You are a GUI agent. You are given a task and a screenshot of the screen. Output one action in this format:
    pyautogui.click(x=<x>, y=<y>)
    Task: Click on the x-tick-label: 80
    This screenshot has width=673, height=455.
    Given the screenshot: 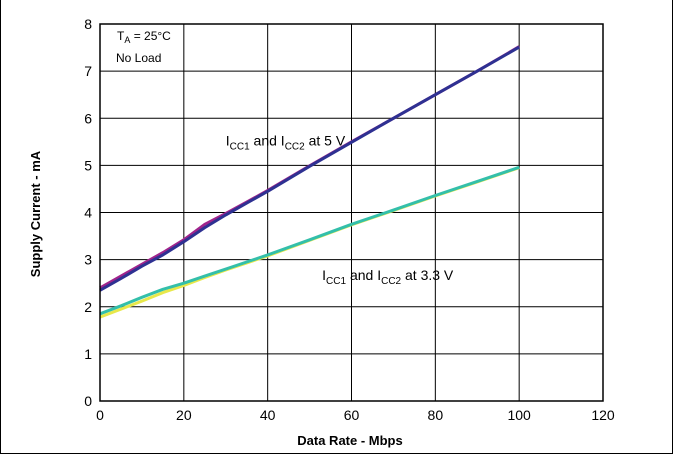 What is the action you would take?
    pyautogui.click(x=436, y=415)
    